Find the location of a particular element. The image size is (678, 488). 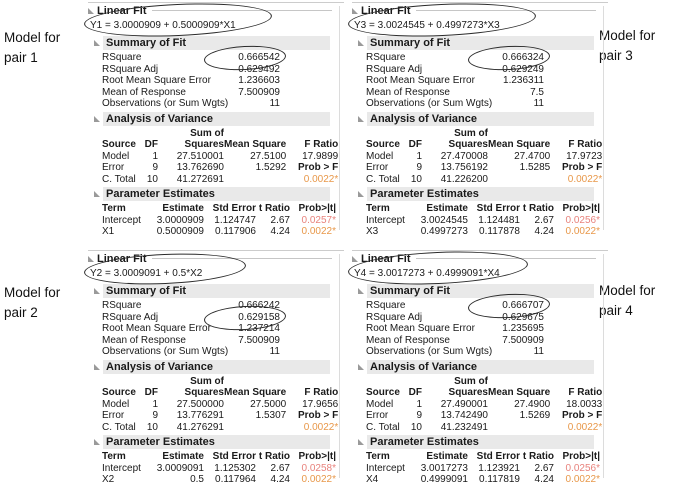

column-header: Squares is located at coordinates (468, 144).